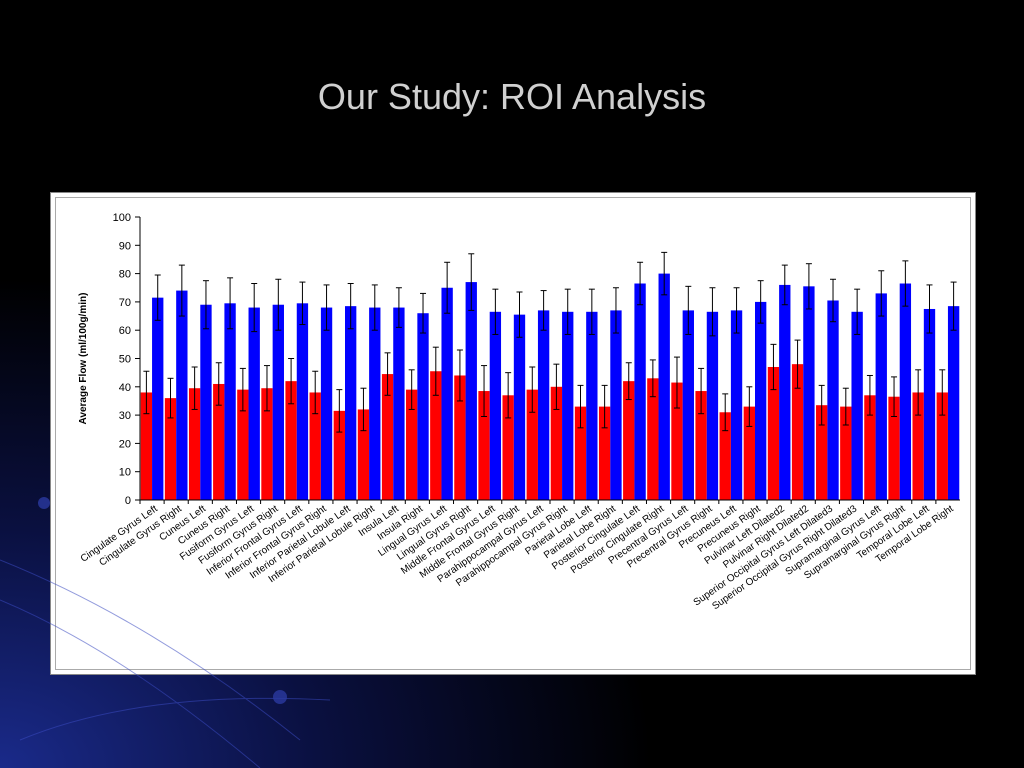 This screenshot has height=768, width=1024. What do you see at coordinates (83, 359) in the screenshot?
I see `y-axis-title: Average Flow (ml/100g/min)` at bounding box center [83, 359].